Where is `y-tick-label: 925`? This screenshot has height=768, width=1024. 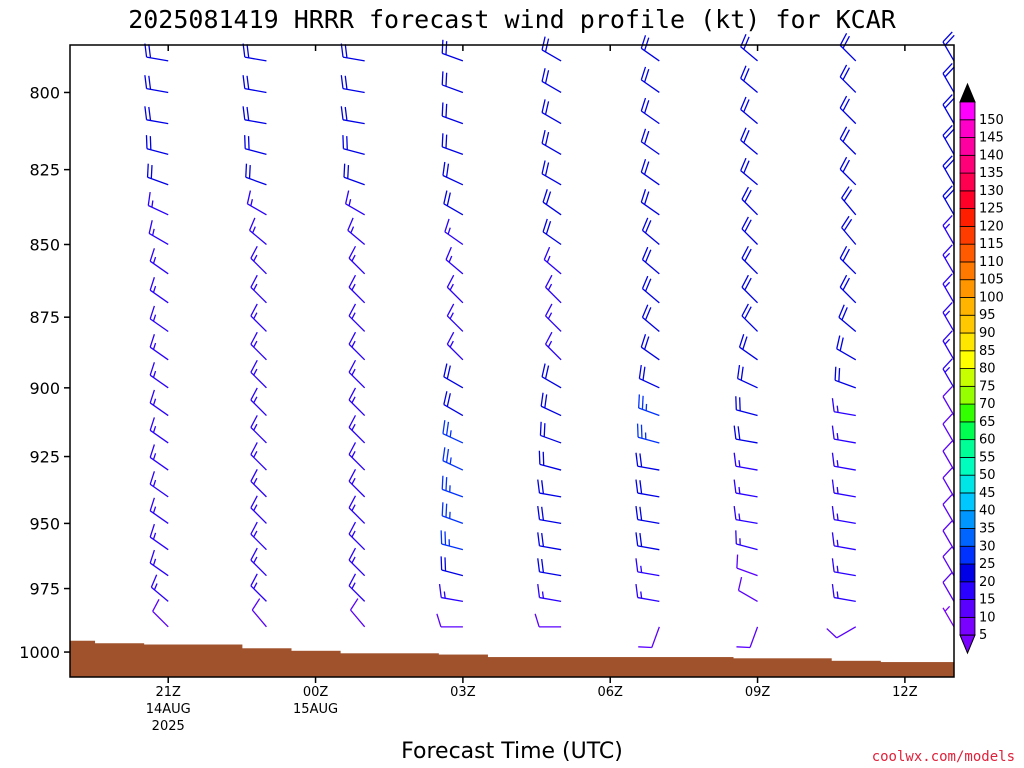
y-tick-label: 925 is located at coordinates (44, 457).